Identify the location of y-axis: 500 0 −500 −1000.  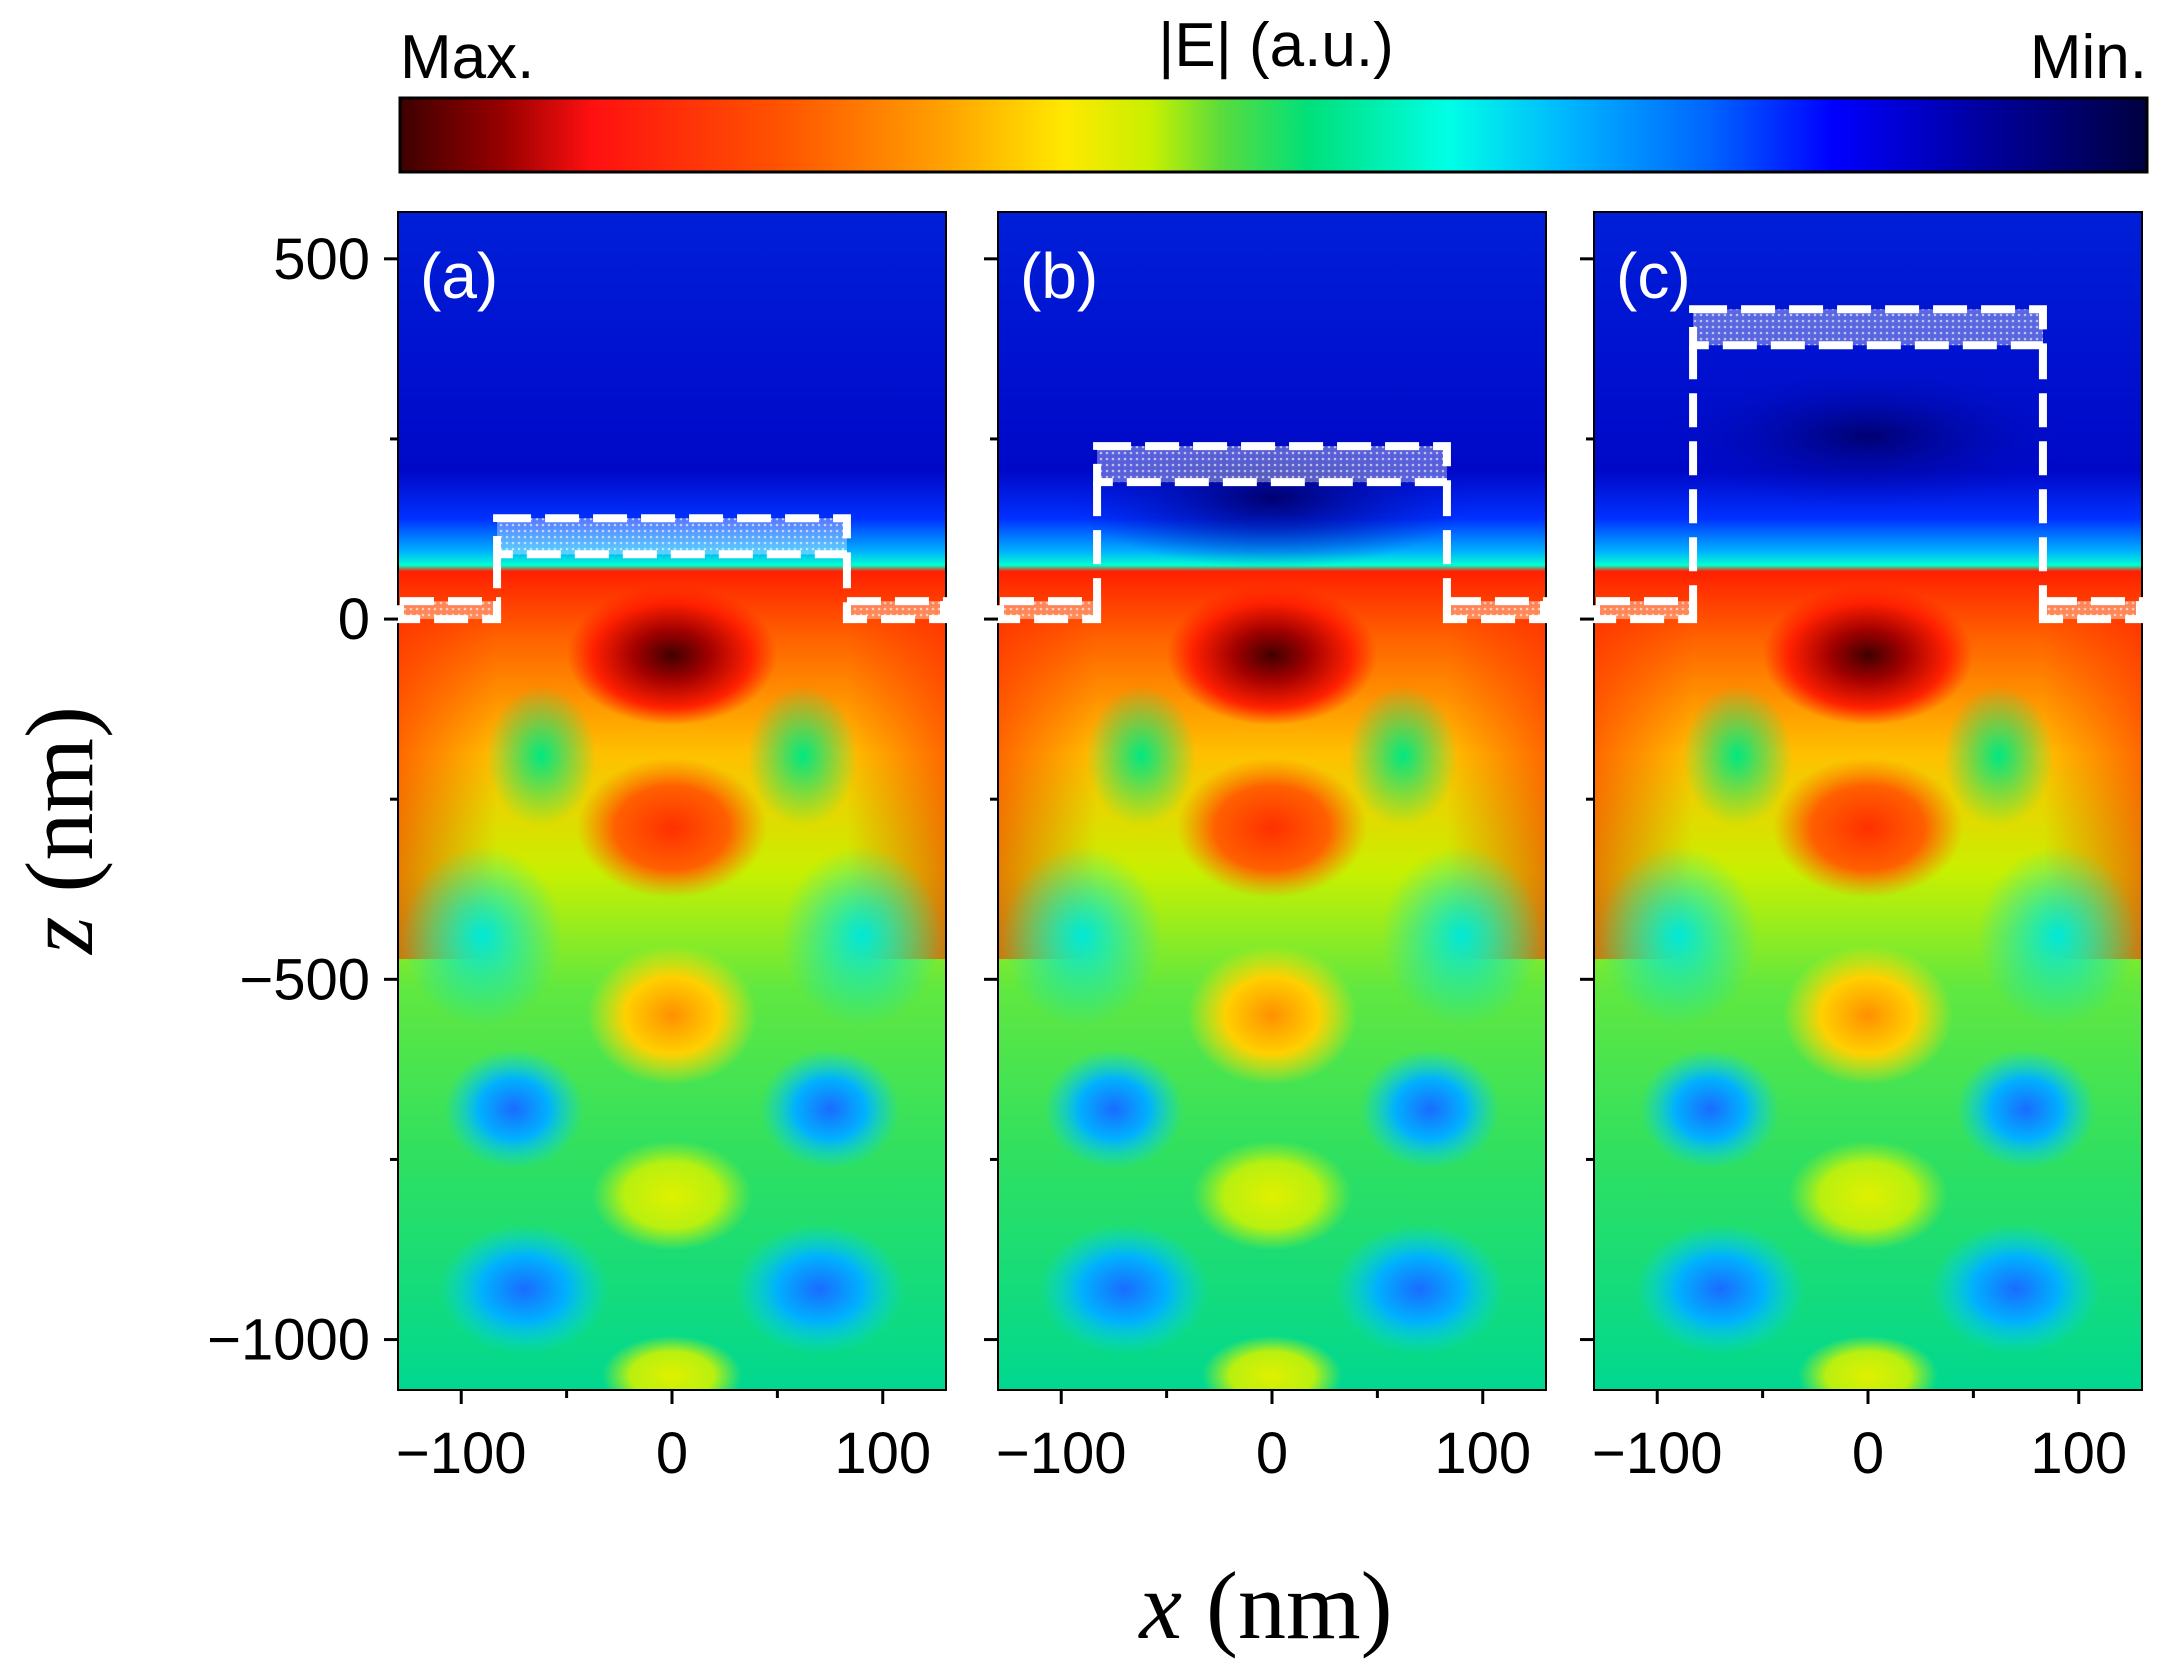
(288, 800).